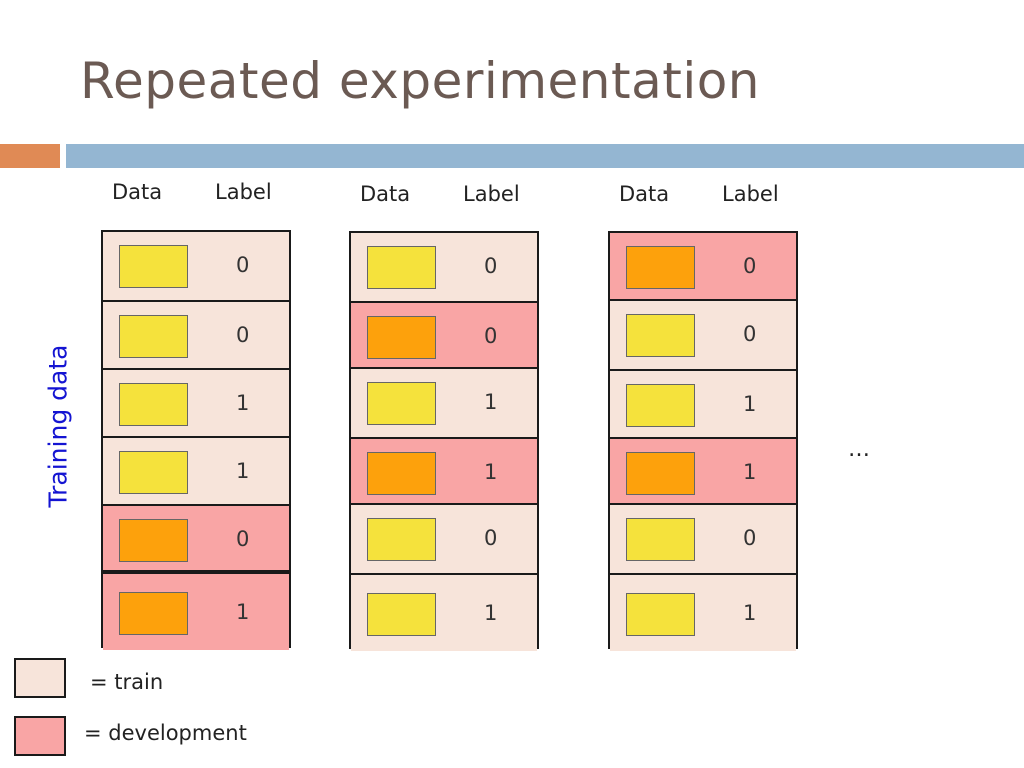  What do you see at coordinates (491, 194) in the screenshot?
I see `column-2-label-header: Label` at bounding box center [491, 194].